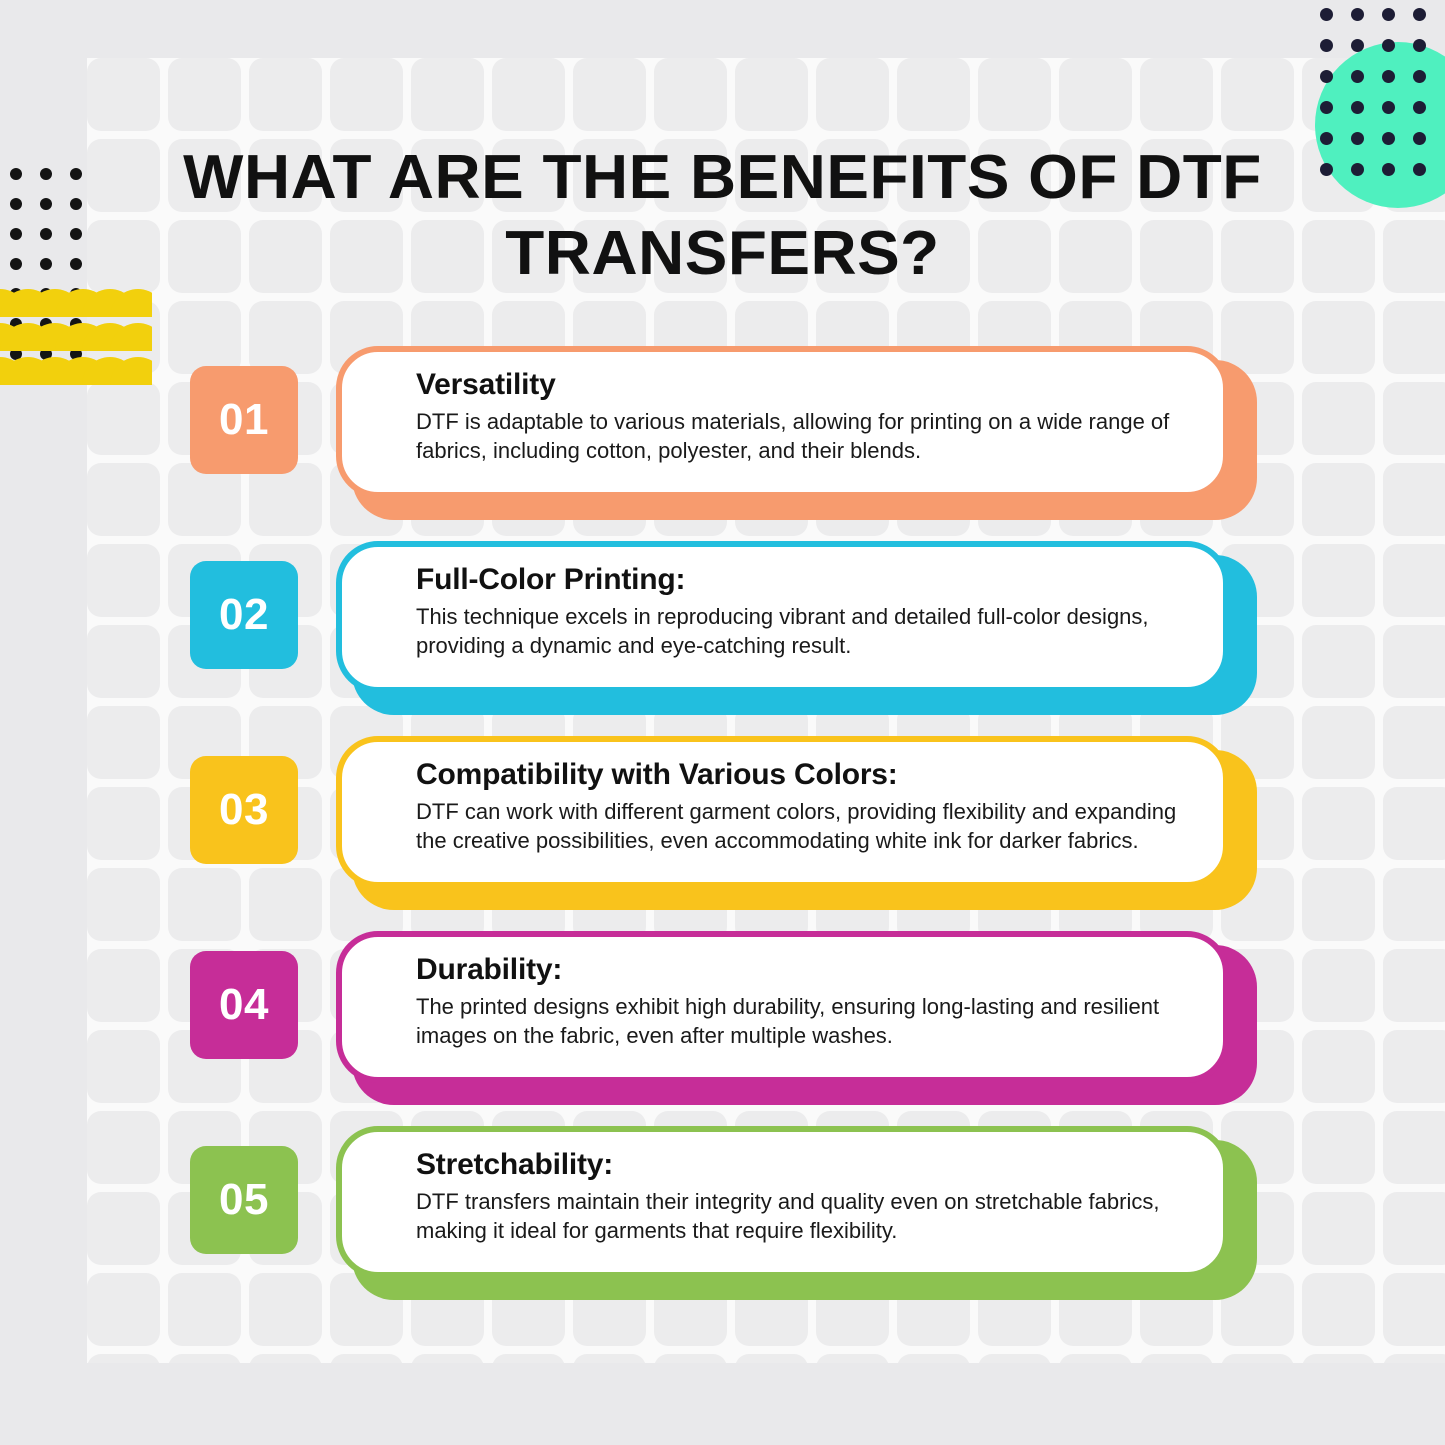 This screenshot has width=1445, height=1445. I want to click on card-number-badge: 04, so click(244, 1005).